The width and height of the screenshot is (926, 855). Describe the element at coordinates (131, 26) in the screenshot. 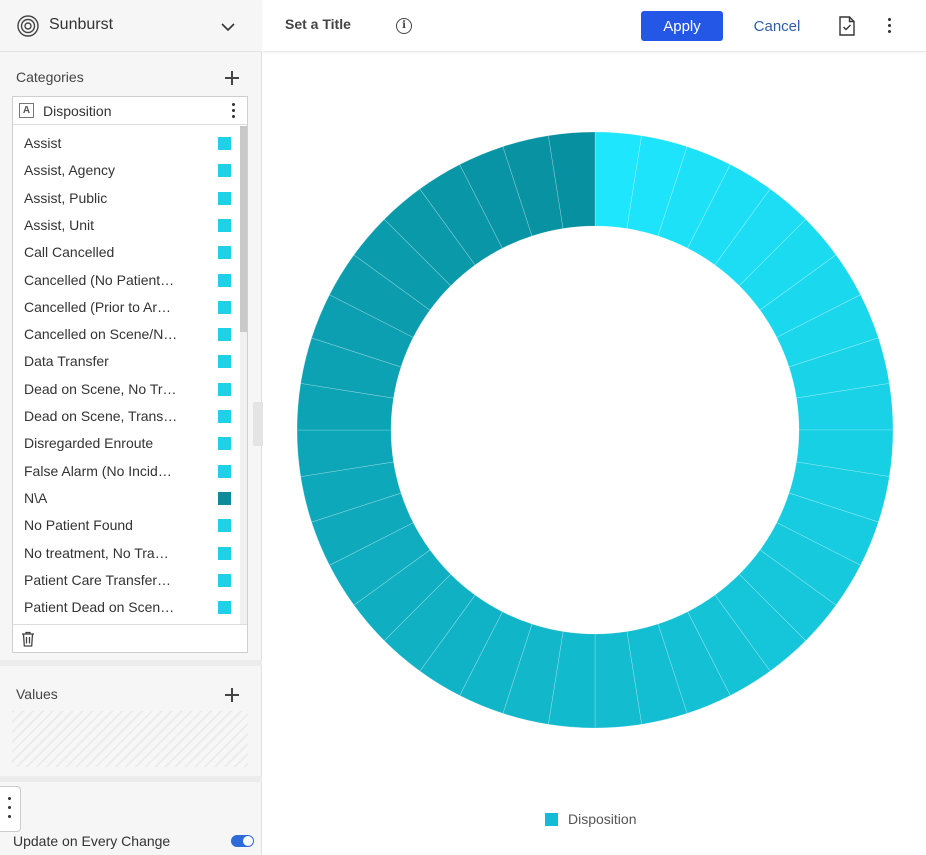

I see `visualization-type-select: Sunburst` at that location.